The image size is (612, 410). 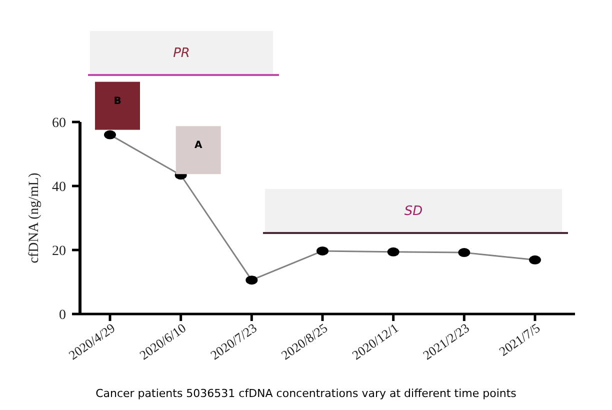 What do you see at coordinates (59, 187) in the screenshot?
I see `y-tick-label: 40` at bounding box center [59, 187].